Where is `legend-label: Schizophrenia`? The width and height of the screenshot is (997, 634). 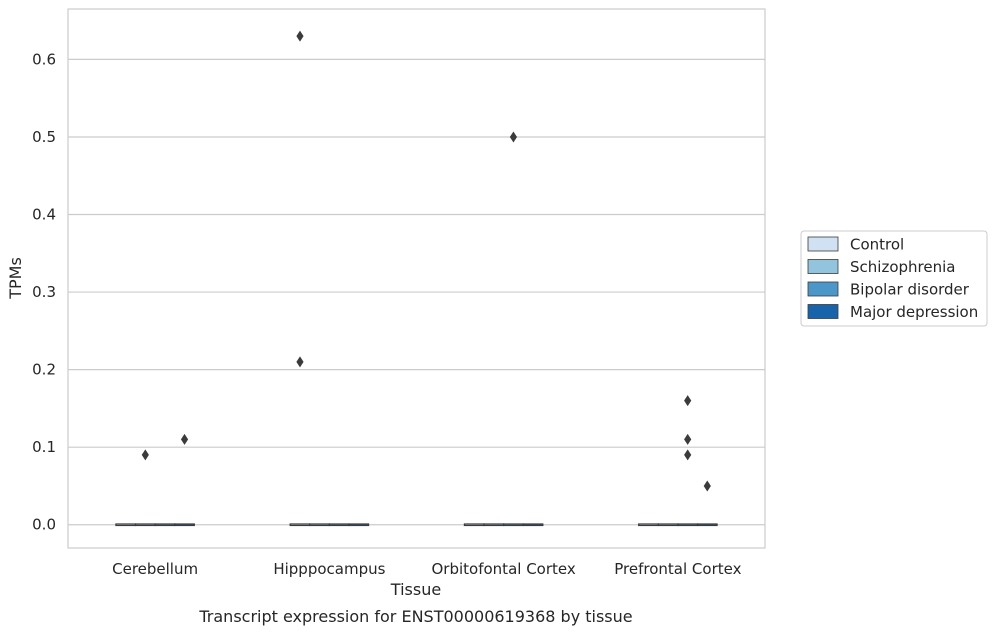
legend-label: Schizophrenia is located at coordinates (902, 267).